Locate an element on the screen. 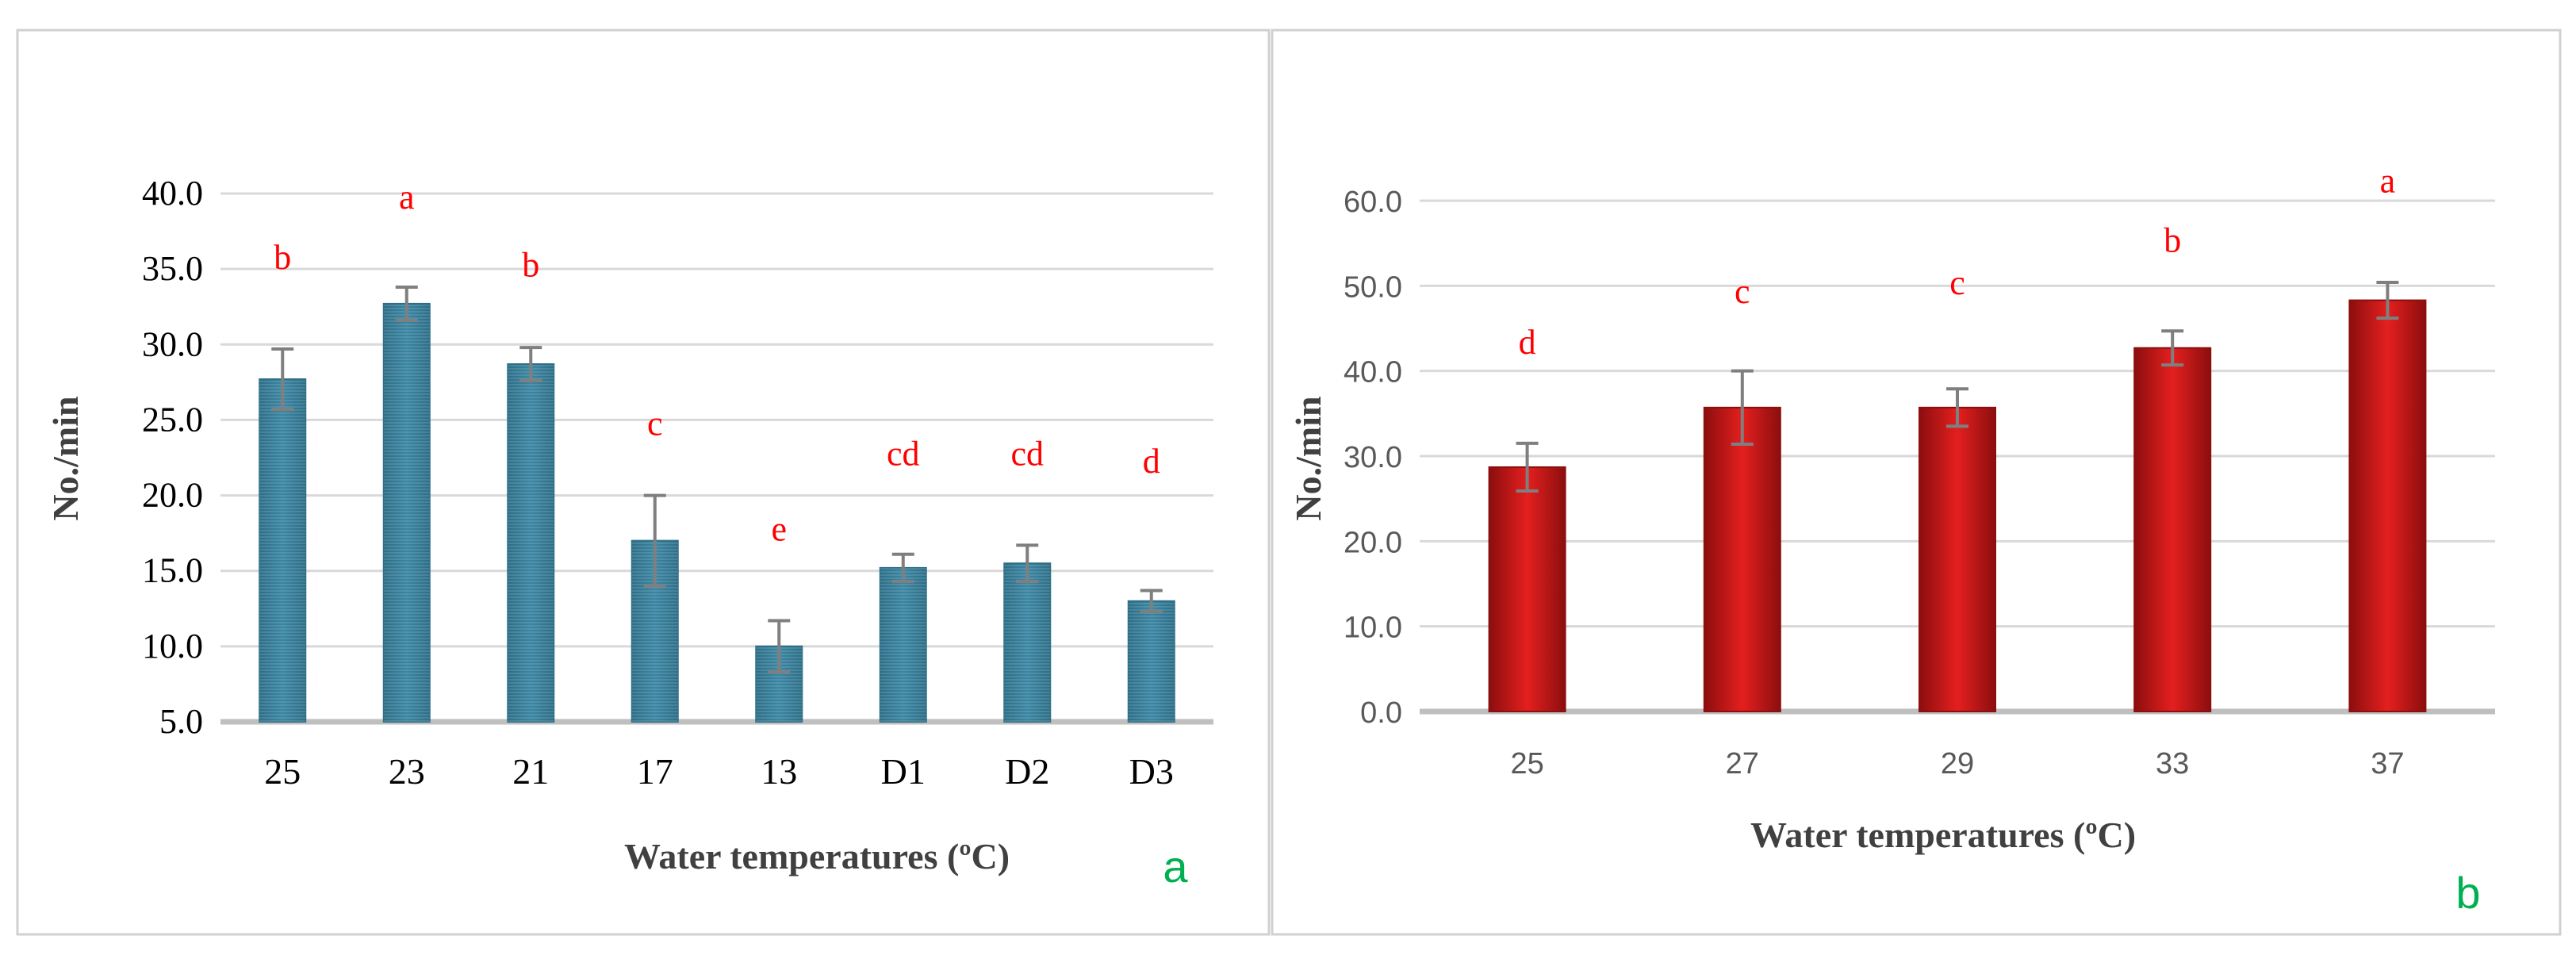  y-tick-label: 50.0 is located at coordinates (1373, 287).